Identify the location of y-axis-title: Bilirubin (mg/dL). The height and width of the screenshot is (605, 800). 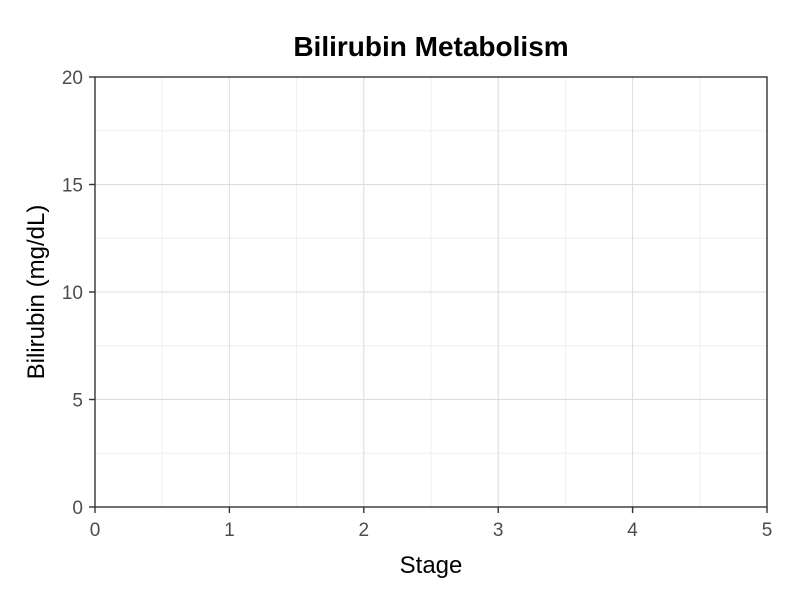
(36, 292).